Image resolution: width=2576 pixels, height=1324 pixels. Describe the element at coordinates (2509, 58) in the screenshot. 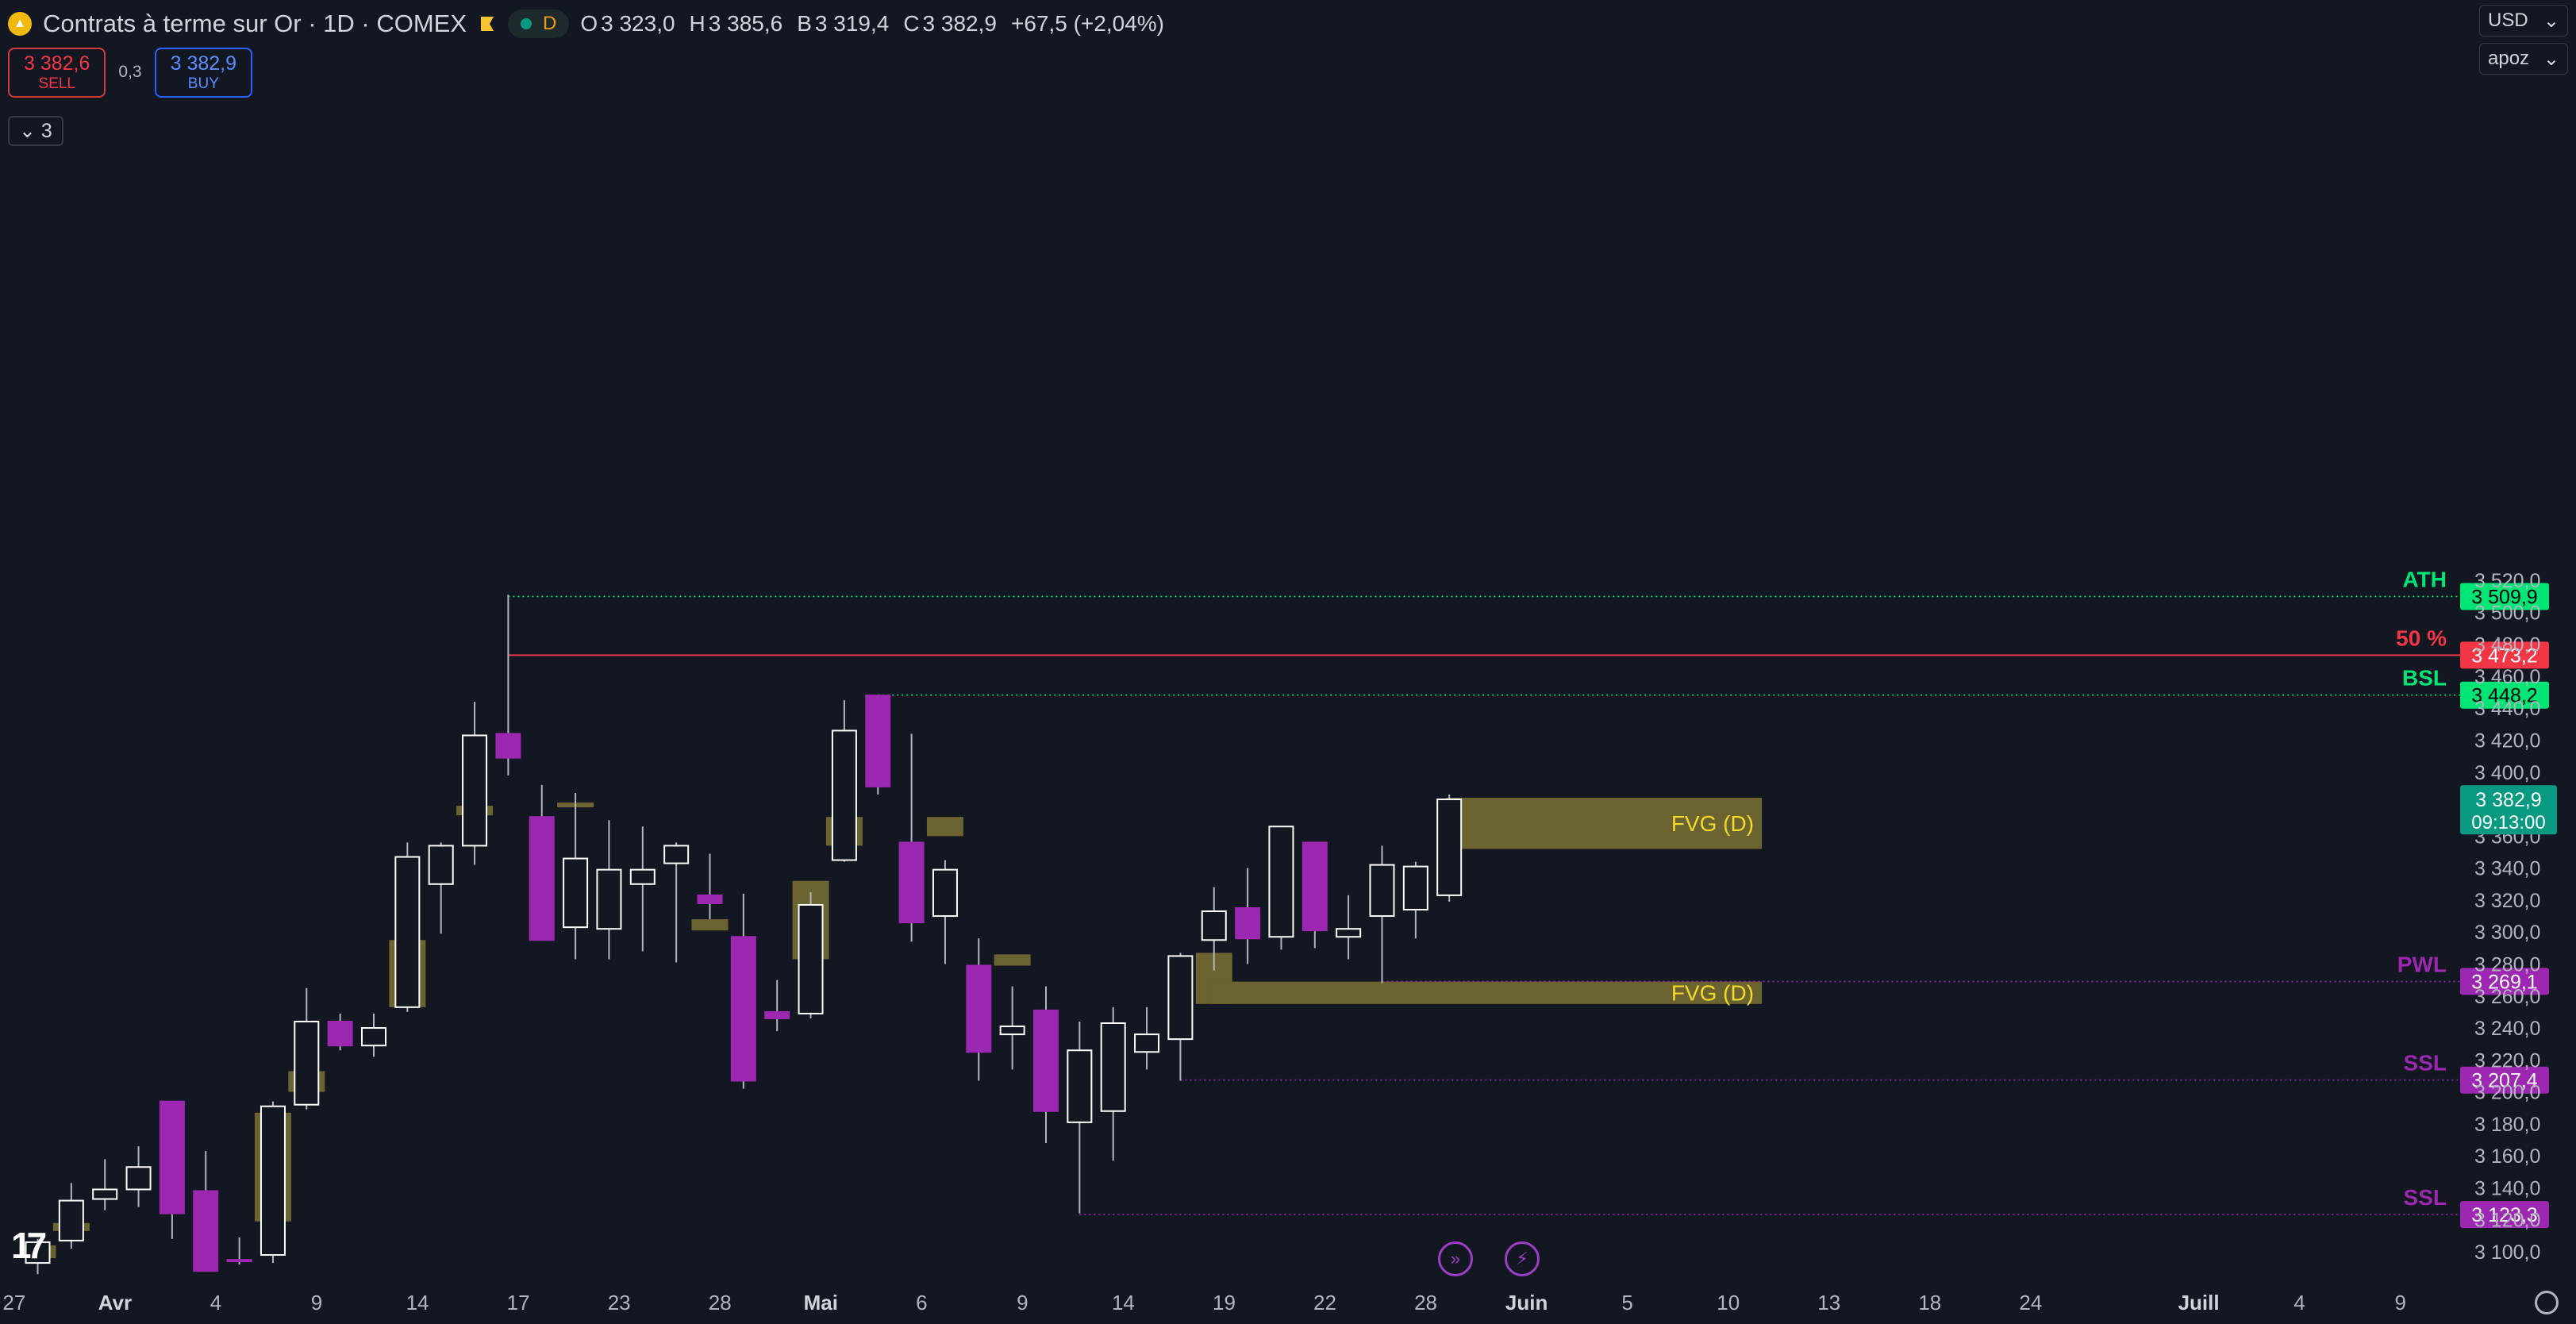

I see `account-value: apoz` at that location.